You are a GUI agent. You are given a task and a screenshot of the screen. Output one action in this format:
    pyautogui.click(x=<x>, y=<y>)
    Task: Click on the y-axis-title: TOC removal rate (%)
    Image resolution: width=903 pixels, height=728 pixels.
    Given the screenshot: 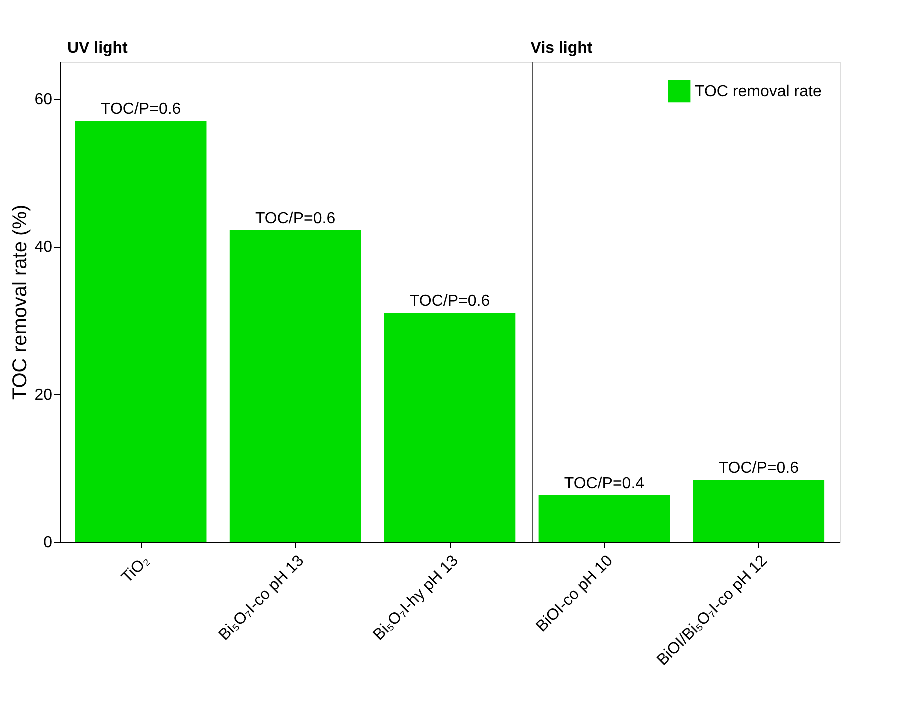 What is the action you would take?
    pyautogui.click(x=21, y=302)
    